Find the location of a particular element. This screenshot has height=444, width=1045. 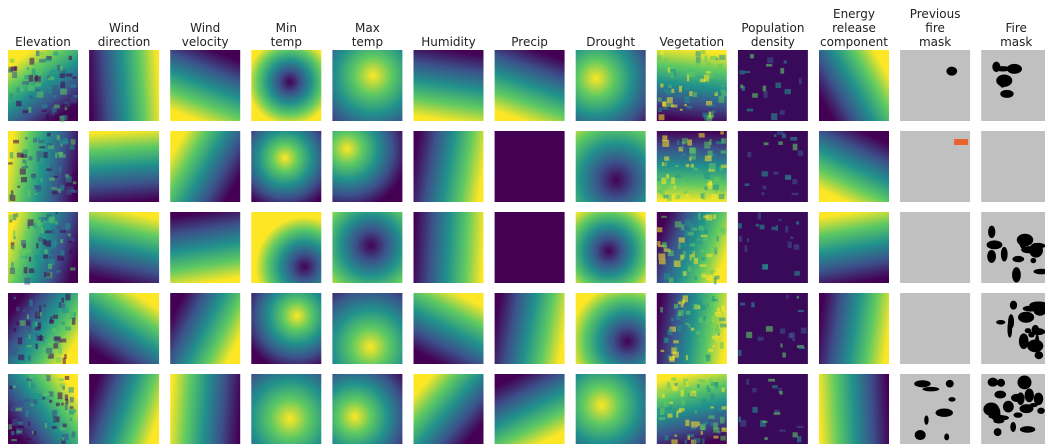

column-header: Wind is located at coordinates (124, 28).